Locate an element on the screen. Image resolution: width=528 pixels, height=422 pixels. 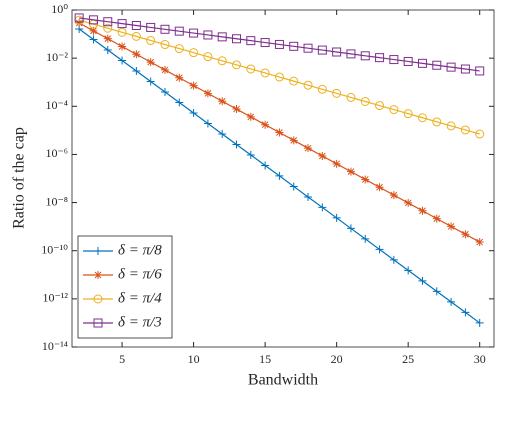
y-axis-label: Ratio of the cap is located at coordinates (19, 178).